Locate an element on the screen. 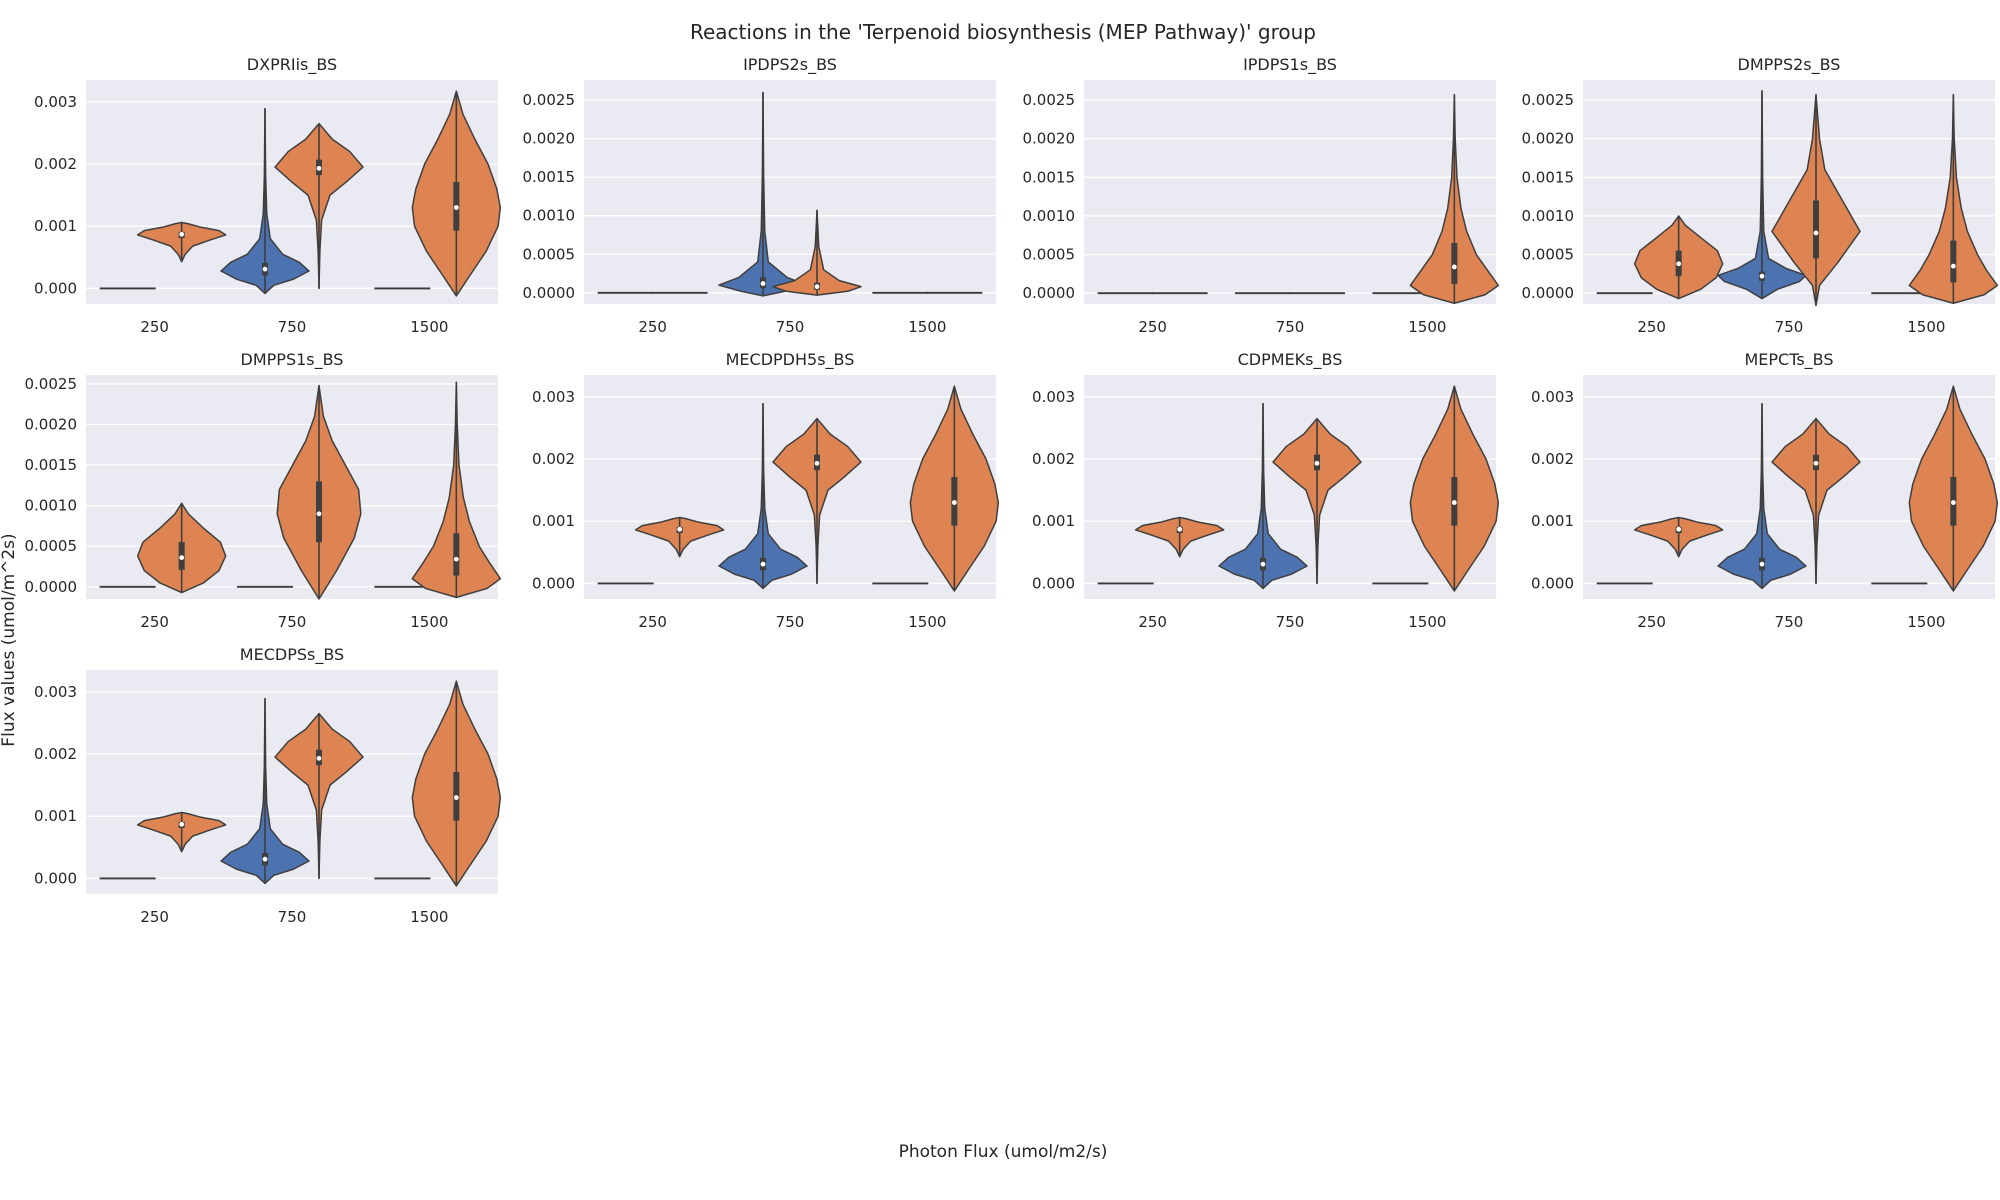 The image size is (2000, 1200). y-axis-label: Flux values (umol/m^2s) is located at coordinates (9, 639).